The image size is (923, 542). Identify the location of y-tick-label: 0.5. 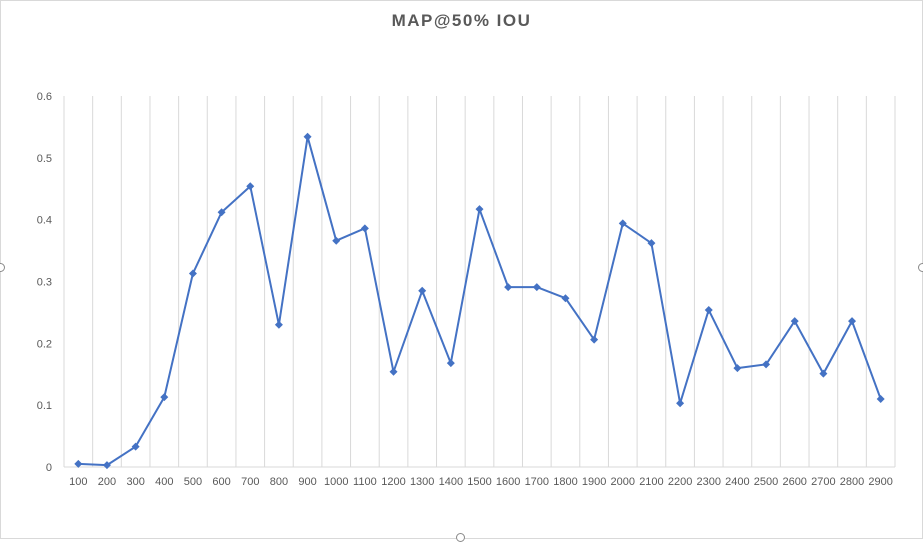
(44, 159).